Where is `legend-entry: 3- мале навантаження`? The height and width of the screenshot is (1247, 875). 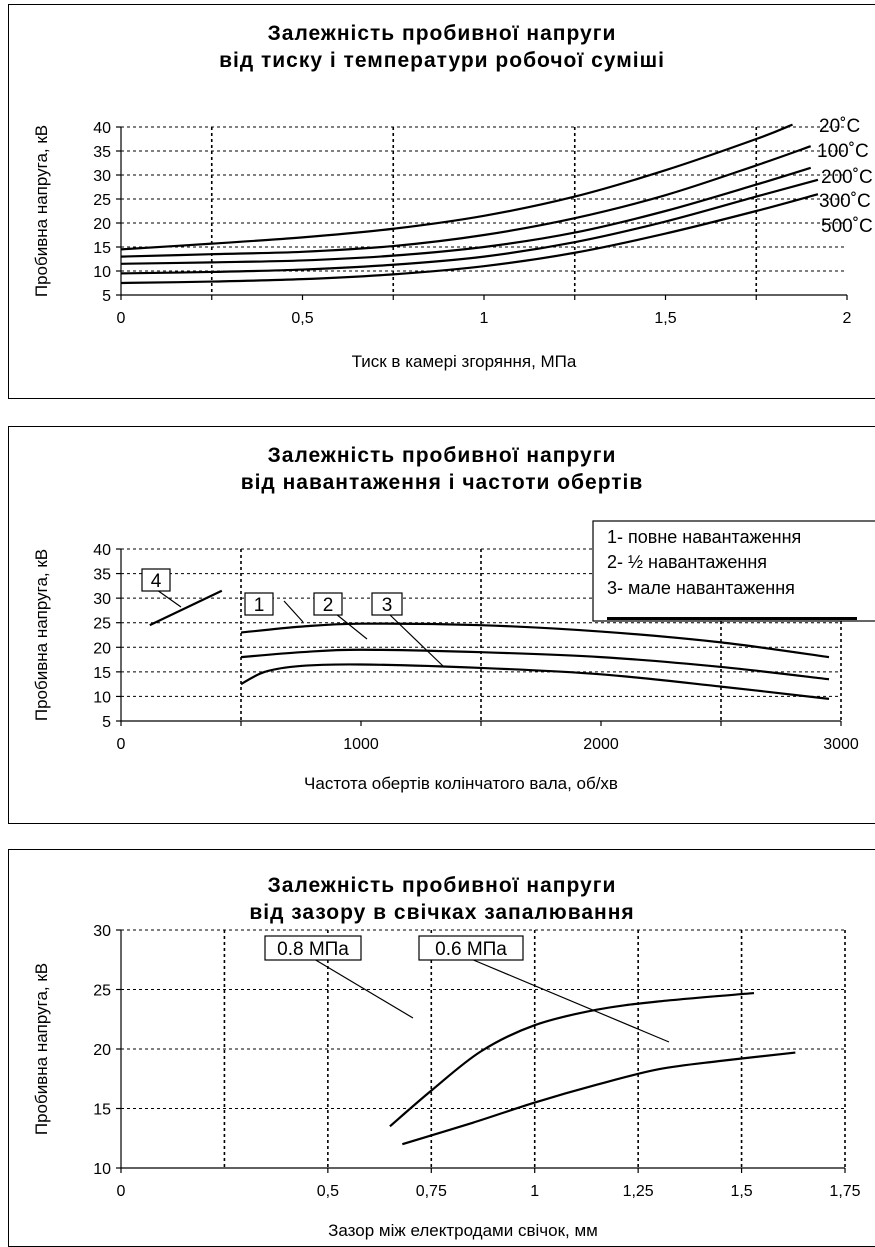 legend-entry: 3- мале навантаження is located at coordinates (701, 588).